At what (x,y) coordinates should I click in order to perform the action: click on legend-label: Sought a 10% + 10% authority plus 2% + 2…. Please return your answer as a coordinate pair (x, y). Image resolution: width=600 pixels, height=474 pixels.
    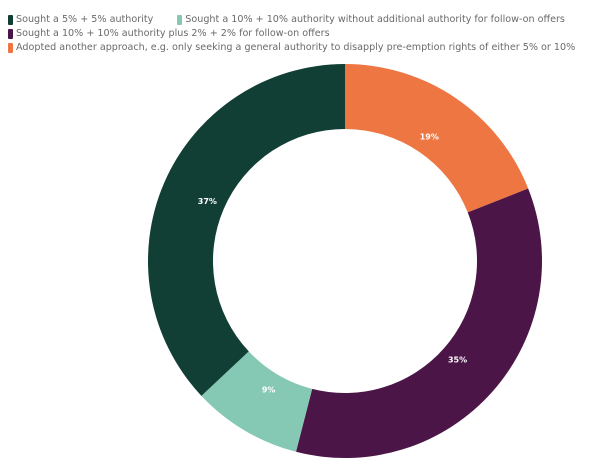
    Looking at the image, I should click on (173, 33).